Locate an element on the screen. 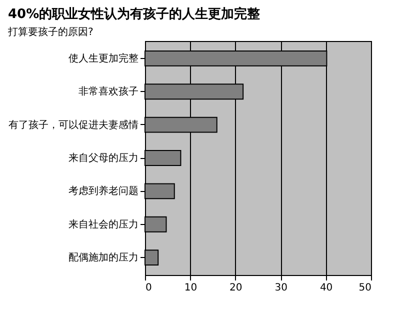 The width and height of the screenshot is (396, 332). x-tick-label: 30 is located at coordinates (281, 288).